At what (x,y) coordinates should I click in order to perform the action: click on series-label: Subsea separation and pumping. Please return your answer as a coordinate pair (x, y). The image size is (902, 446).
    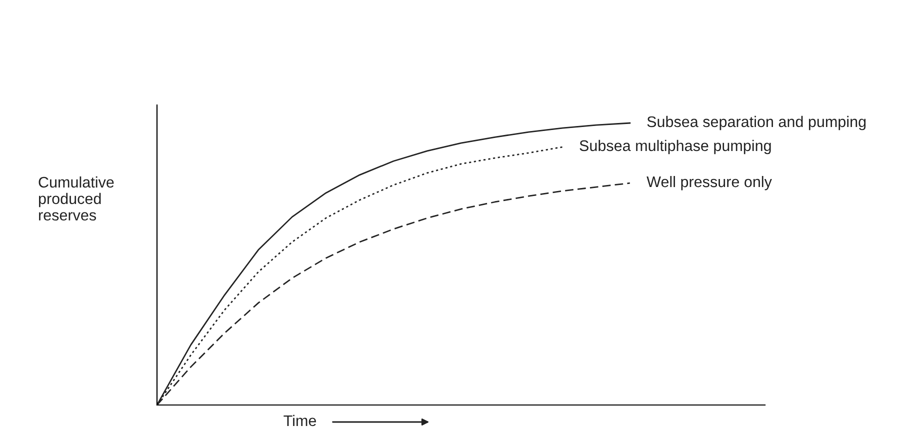
    Looking at the image, I should click on (756, 123).